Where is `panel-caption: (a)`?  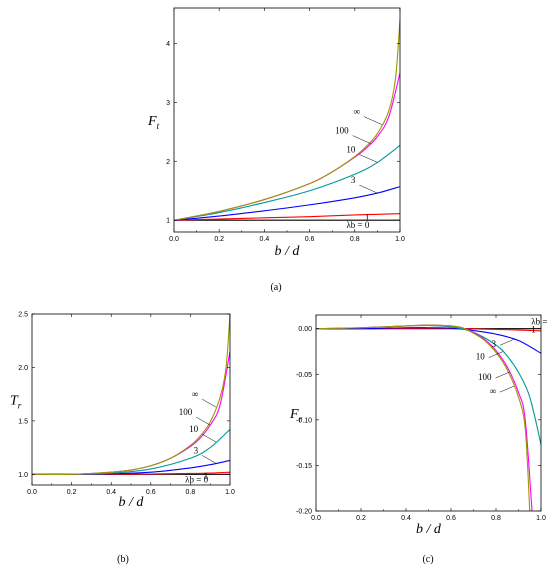
panel-caption: (a) is located at coordinates (275, 287).